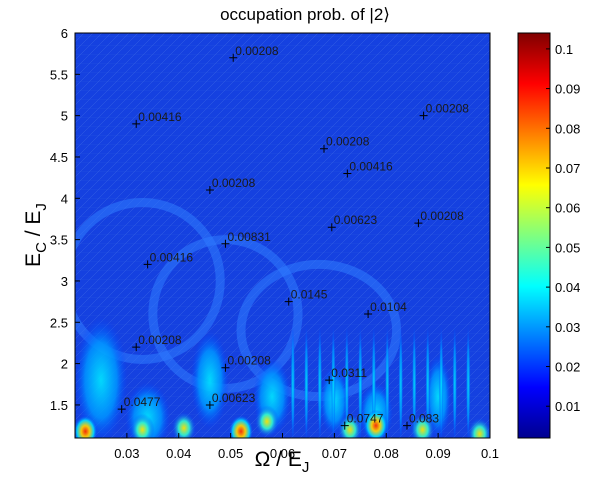 This screenshot has width=611, height=502. I want to click on contour-label: 0.0145, so click(306, 297).